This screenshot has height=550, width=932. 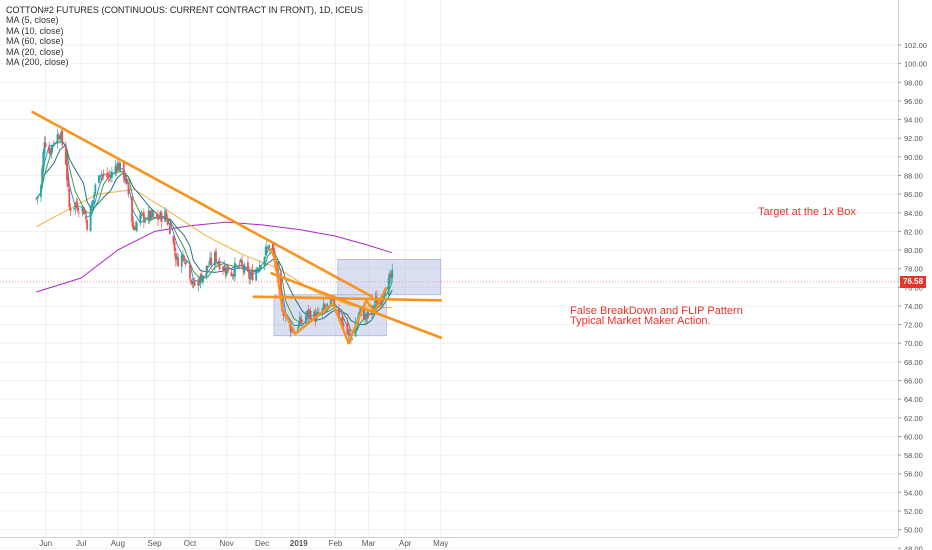 What do you see at coordinates (35, 51) in the screenshot?
I see `legend-ma20: MA (20, close)` at bounding box center [35, 51].